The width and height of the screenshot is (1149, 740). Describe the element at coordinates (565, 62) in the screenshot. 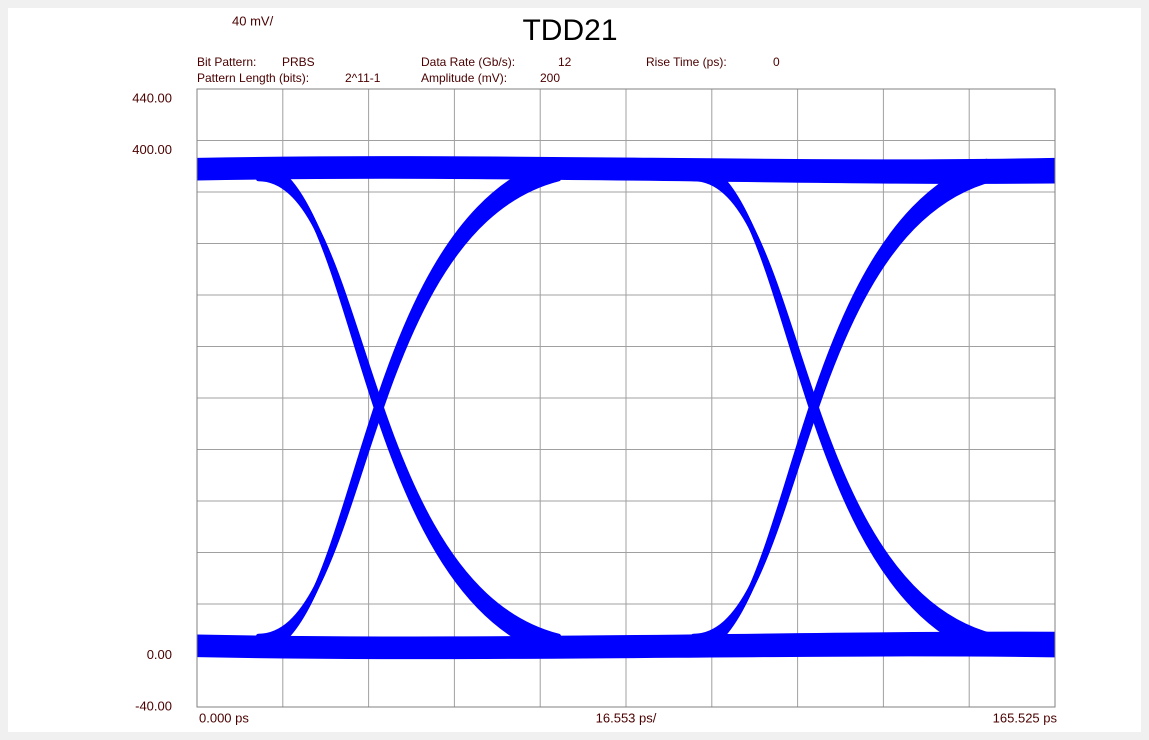

I see `info-value: 12` at that location.